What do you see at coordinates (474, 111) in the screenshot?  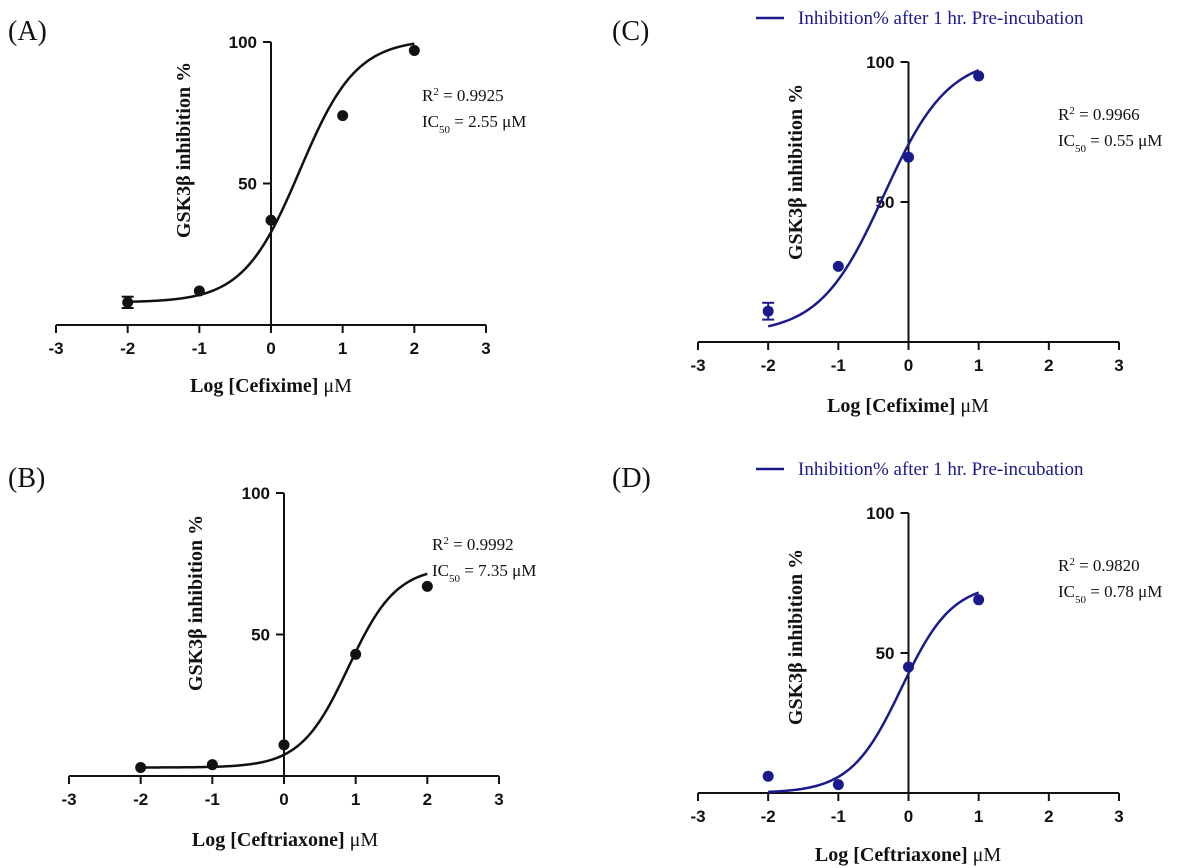 I see `fit-statistics: R2 = 0.9925 IC50 = 2.55 μM` at bounding box center [474, 111].